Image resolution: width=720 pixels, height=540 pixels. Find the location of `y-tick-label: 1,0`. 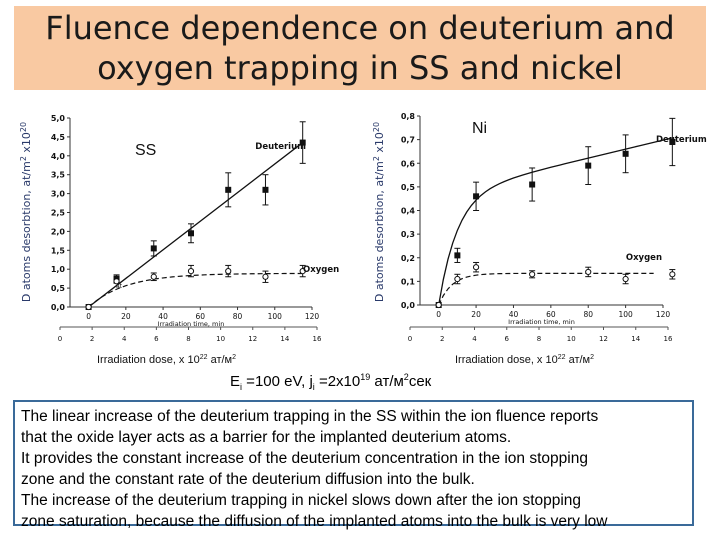

y-tick-label: 1,0 is located at coordinates (58, 269).